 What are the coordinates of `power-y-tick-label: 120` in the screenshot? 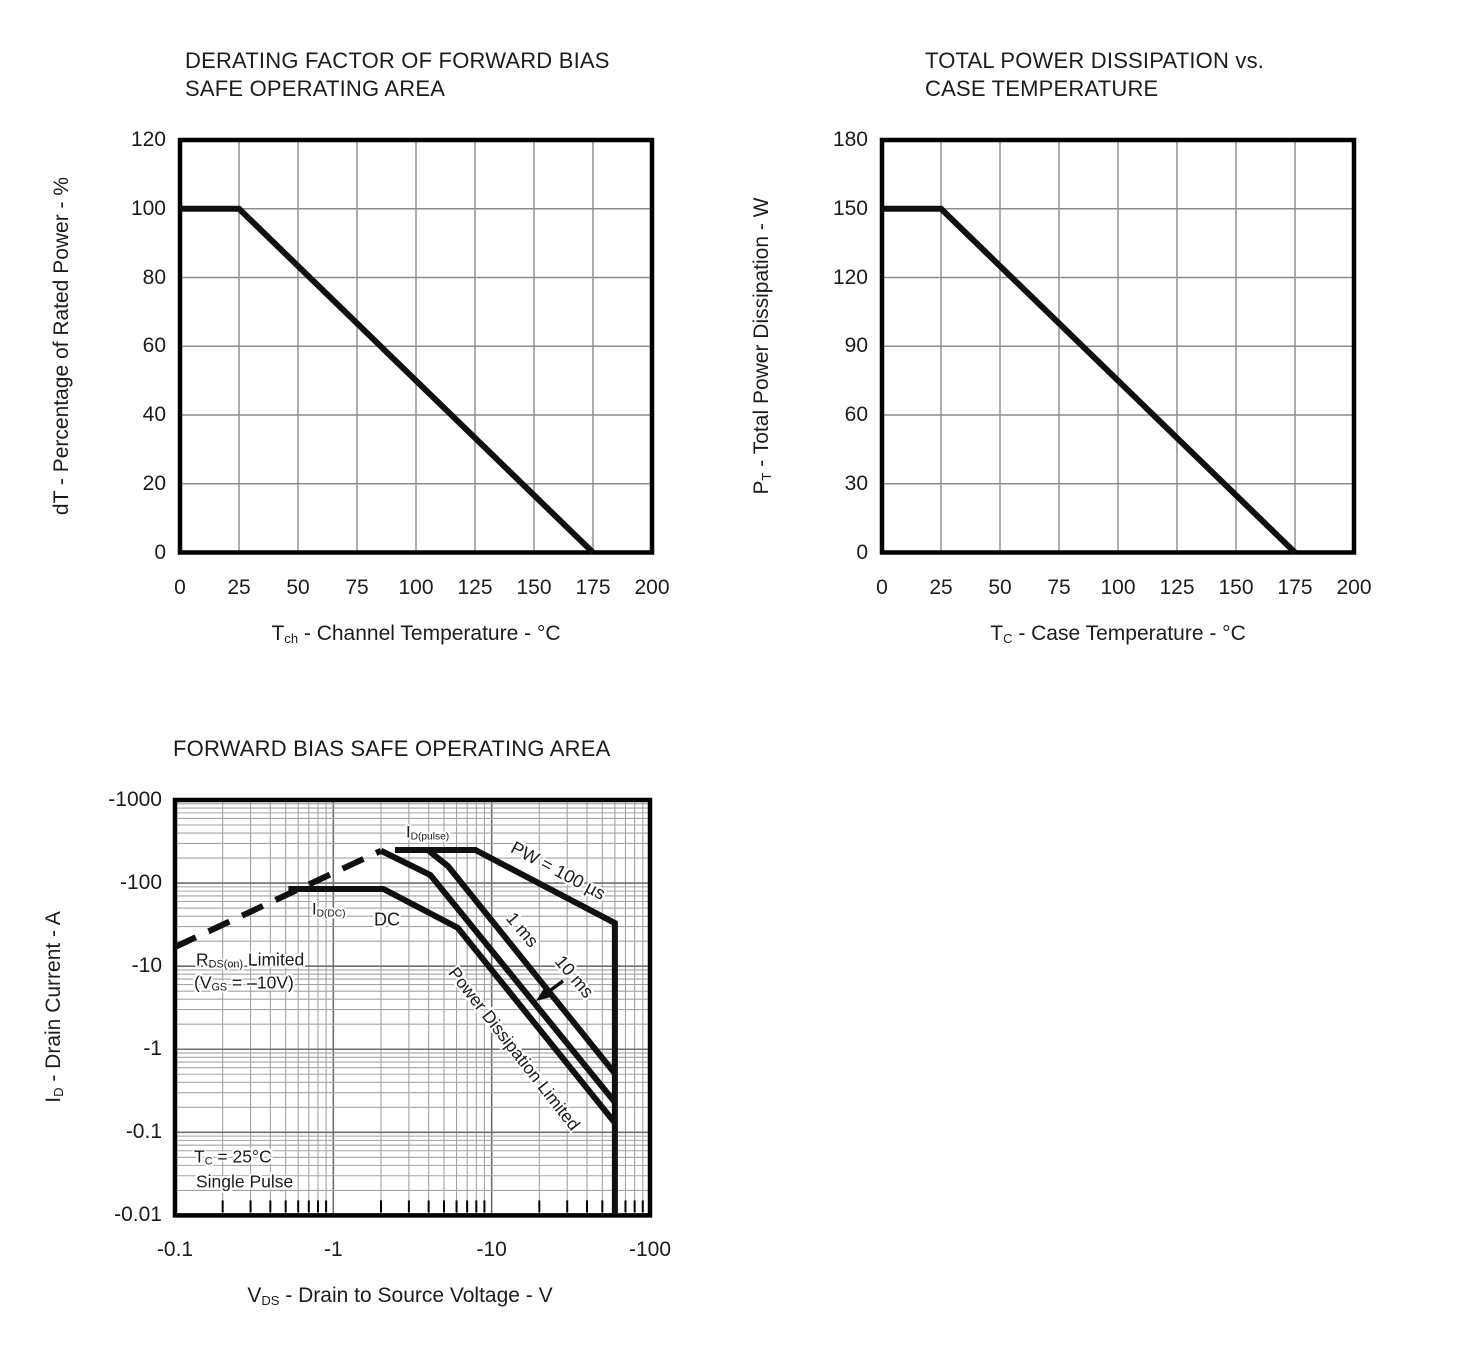 It's located at (850, 277).